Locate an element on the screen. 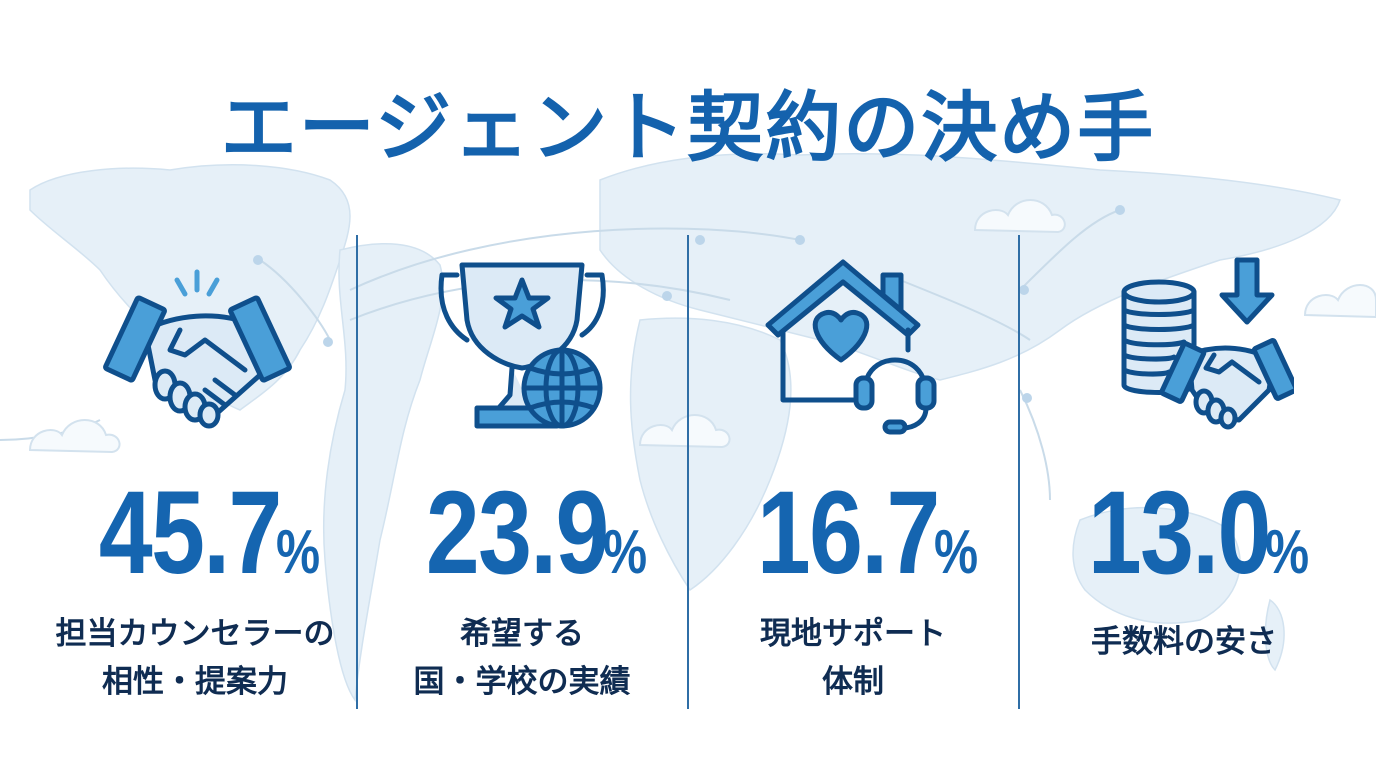  stat-value: 23.9% is located at coordinates (536, 533).